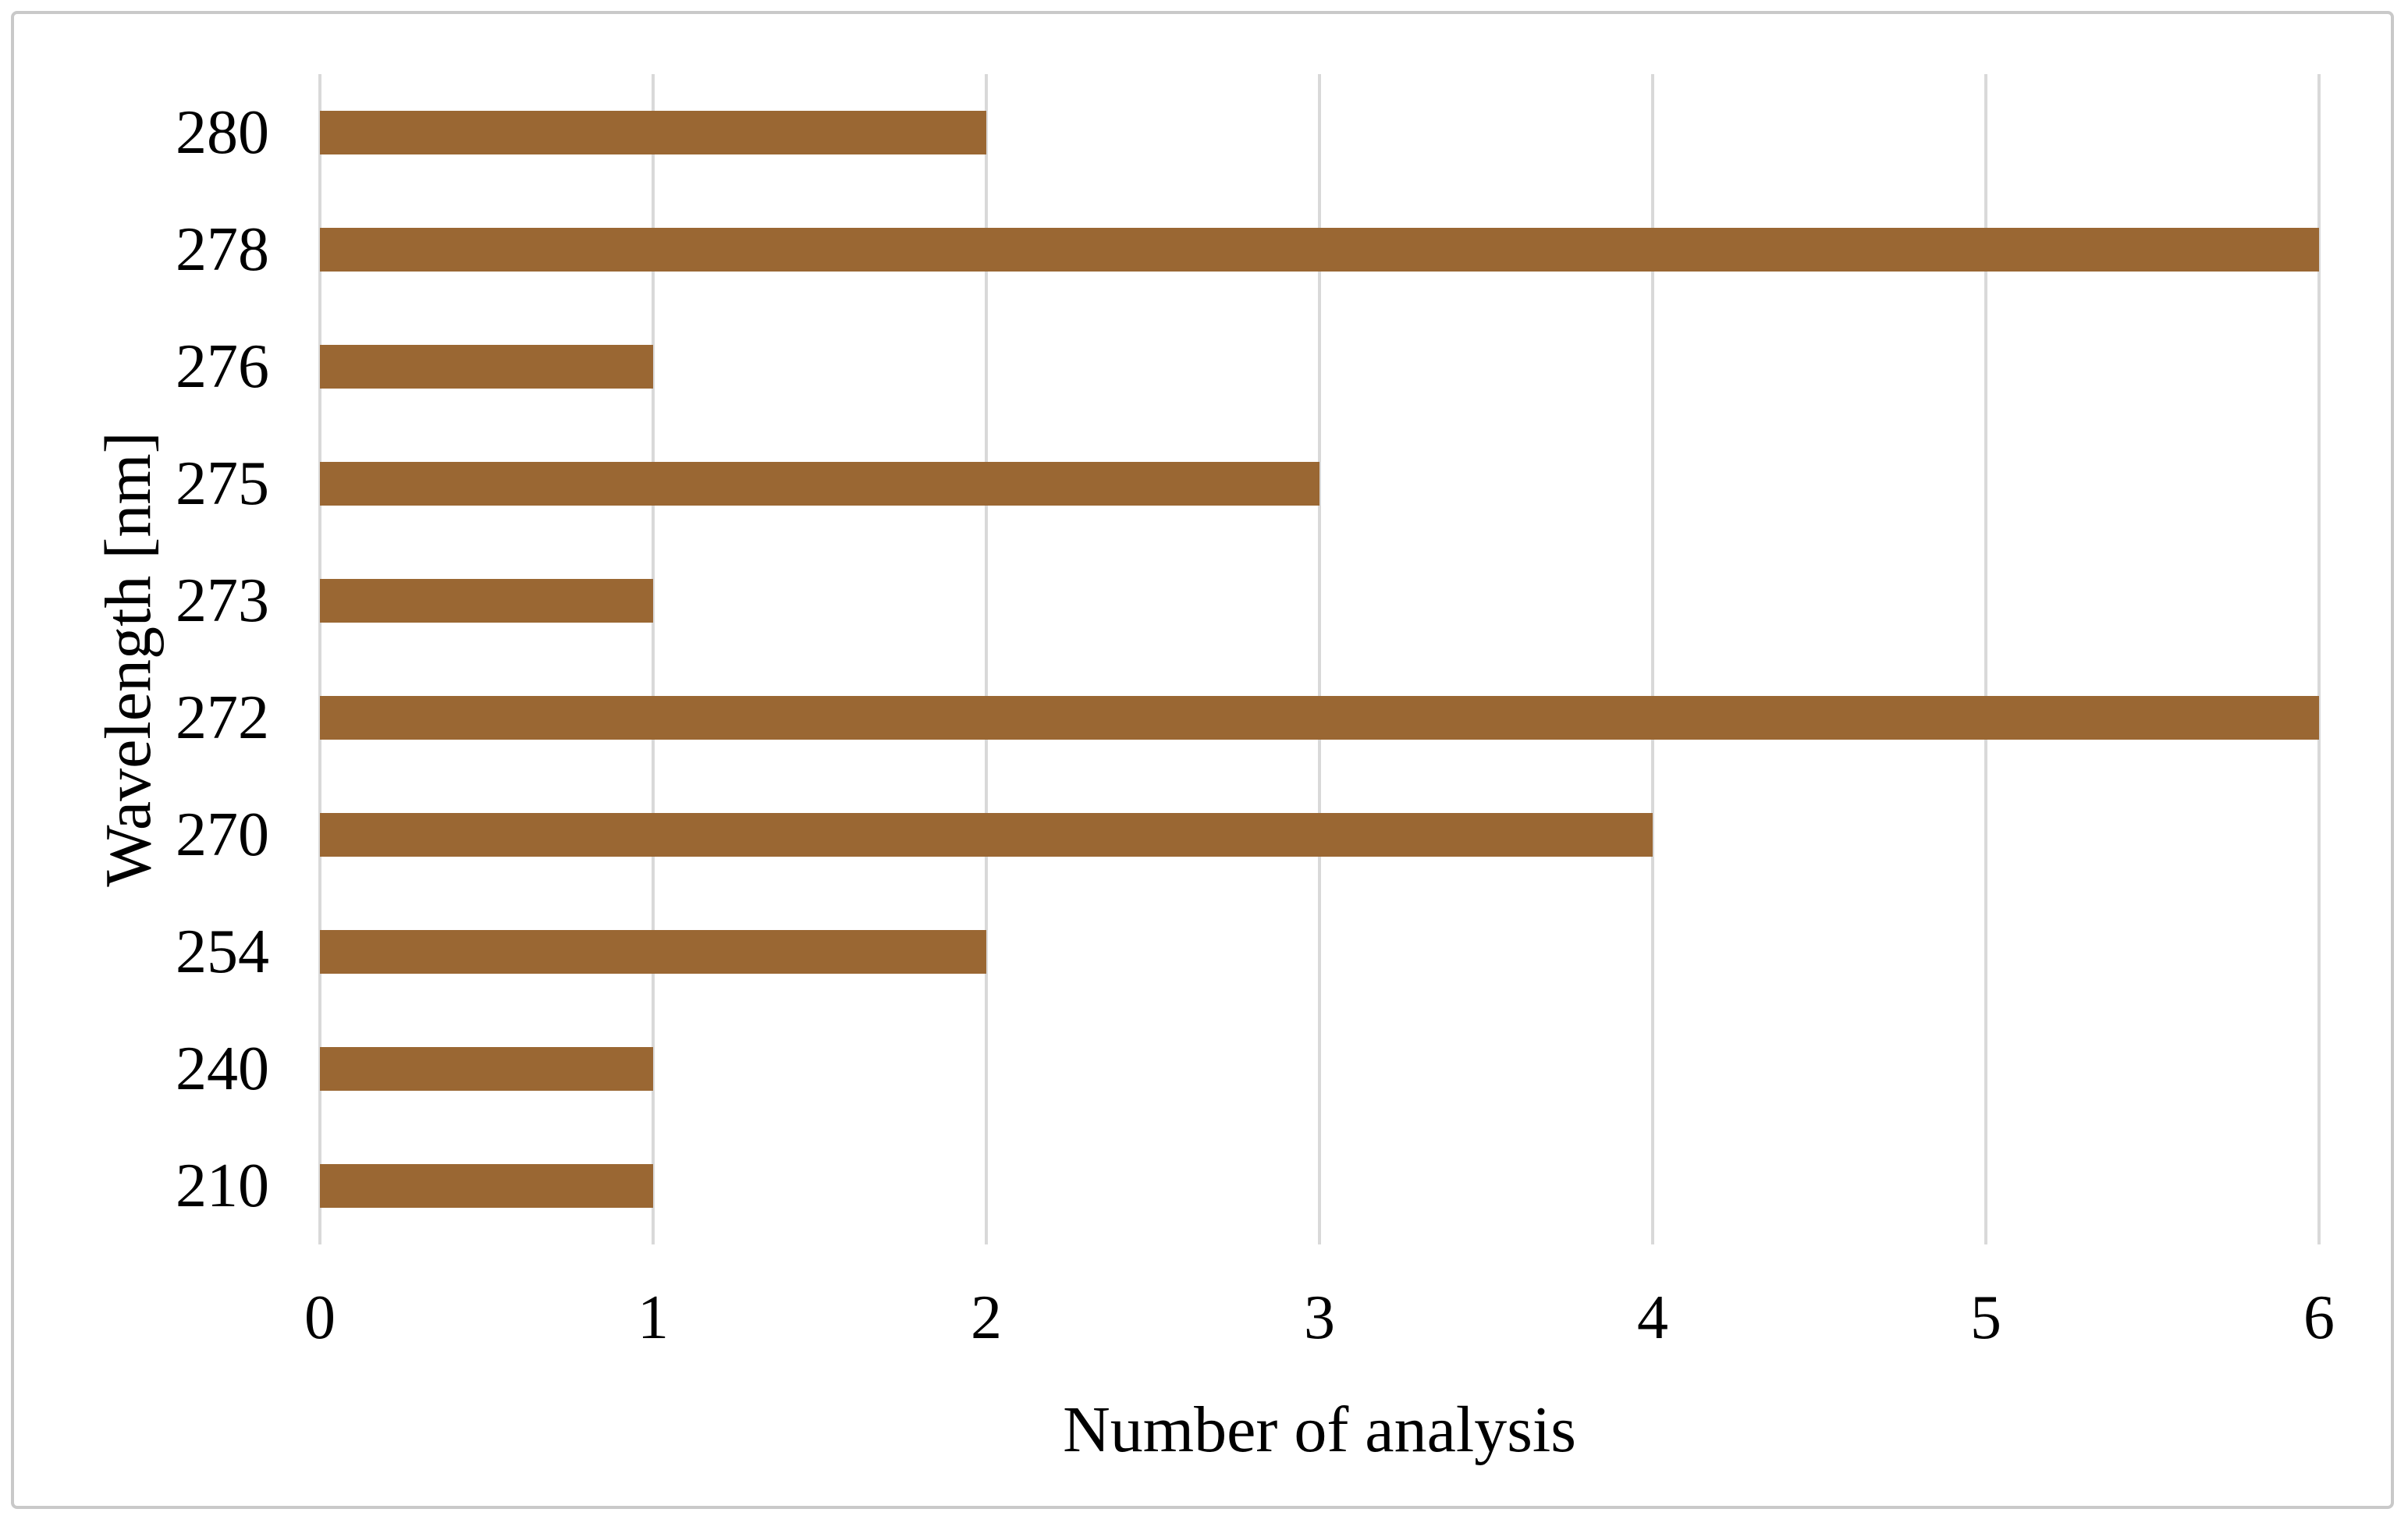 This screenshot has width=2408, height=1523. I want to click on y-tick-label: 273, so click(222, 600).